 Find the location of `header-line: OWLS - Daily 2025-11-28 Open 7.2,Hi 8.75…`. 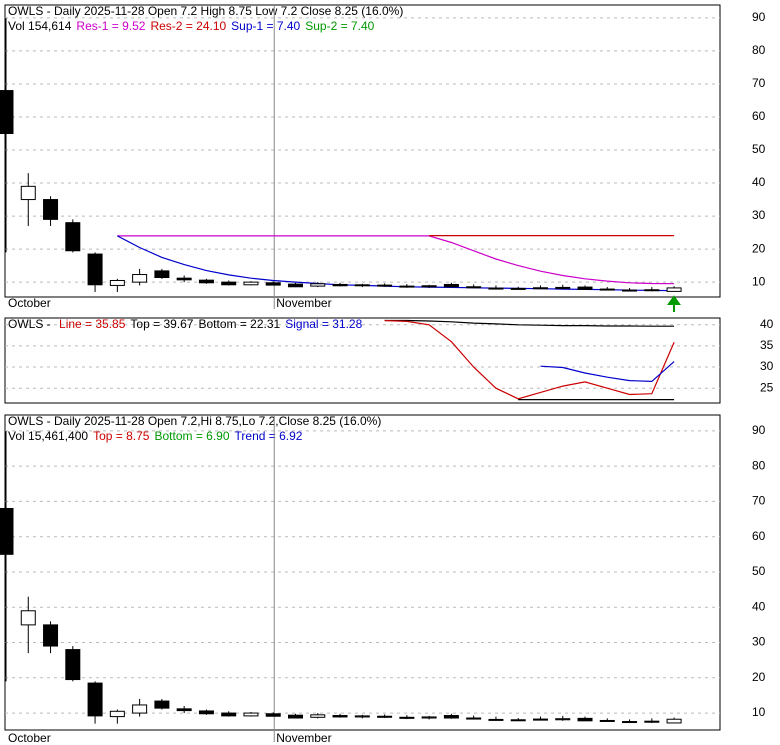

header-line: OWLS - Daily 2025-11-28 Open 7.2,Hi 8.75… is located at coordinates (194, 421).